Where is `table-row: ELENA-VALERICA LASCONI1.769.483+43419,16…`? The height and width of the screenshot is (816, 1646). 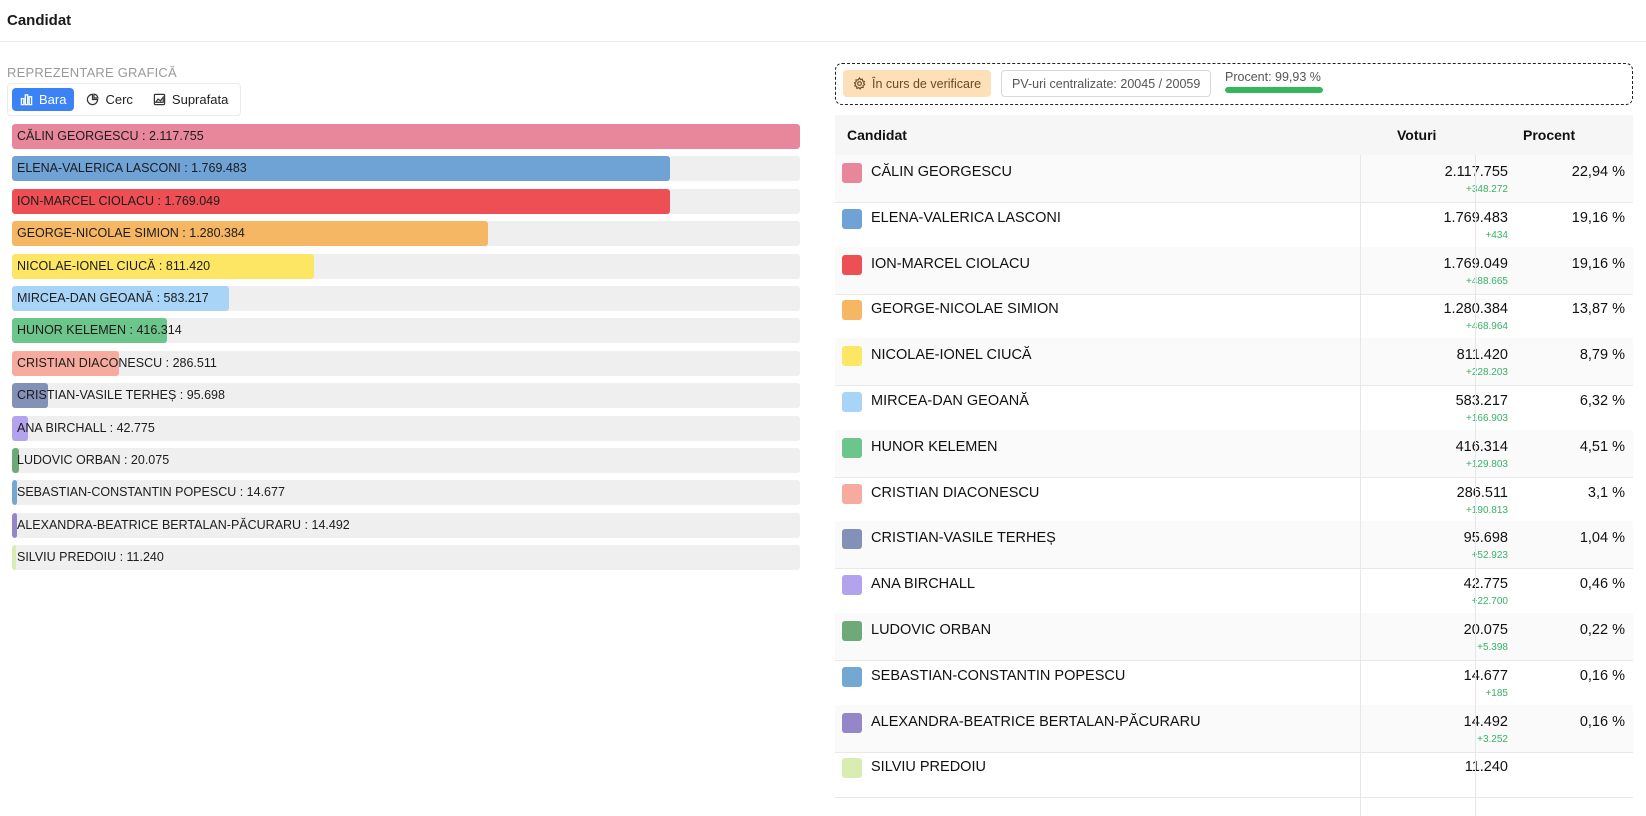 table-row: ELENA-VALERICA LASCONI1.769.483+43419,16… is located at coordinates (1234, 225).